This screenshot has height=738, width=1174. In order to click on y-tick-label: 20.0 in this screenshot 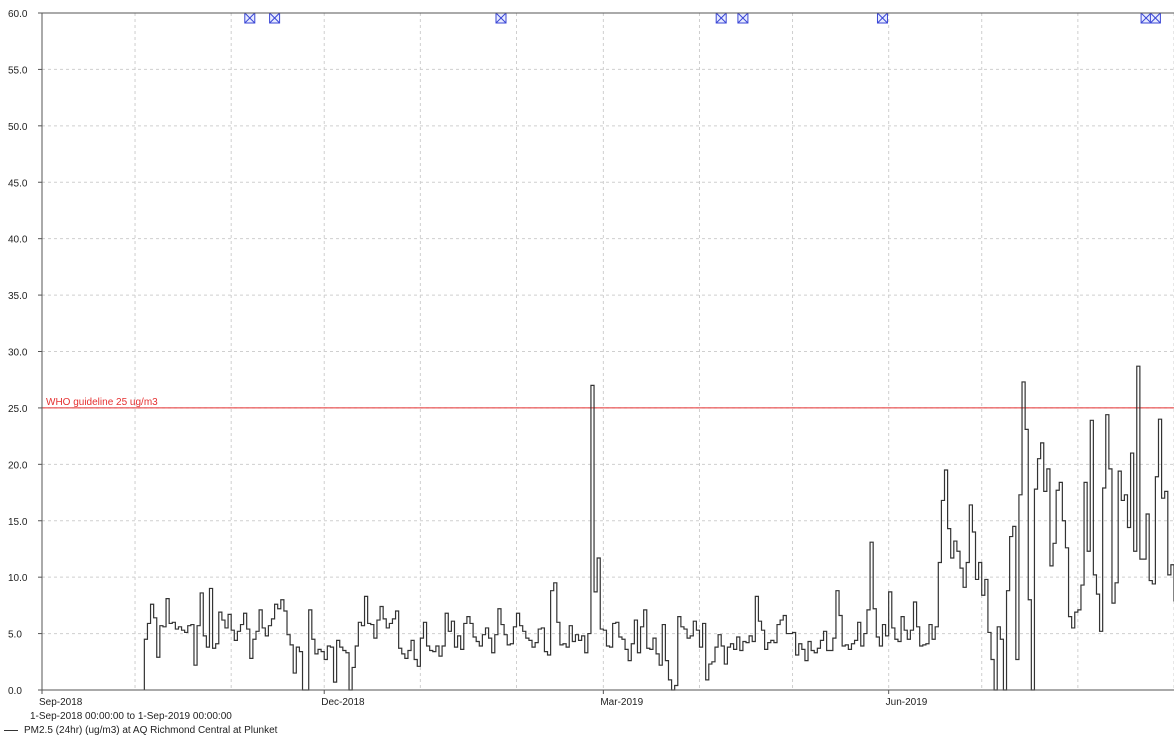, I will do `click(18, 465)`.